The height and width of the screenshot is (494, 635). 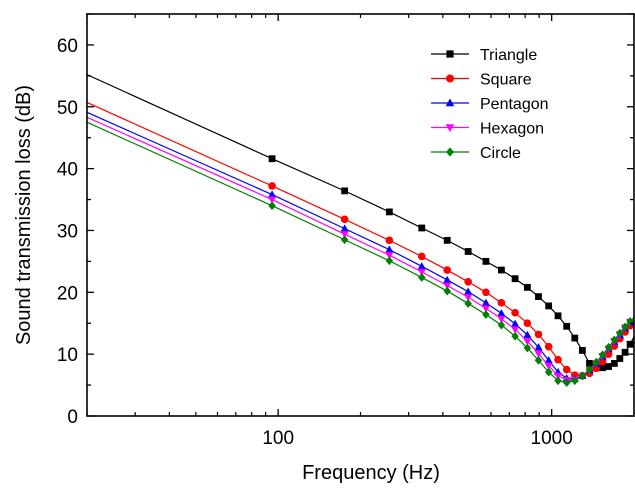 I want to click on legend-item-pentagon: Pentagon, so click(x=490, y=104).